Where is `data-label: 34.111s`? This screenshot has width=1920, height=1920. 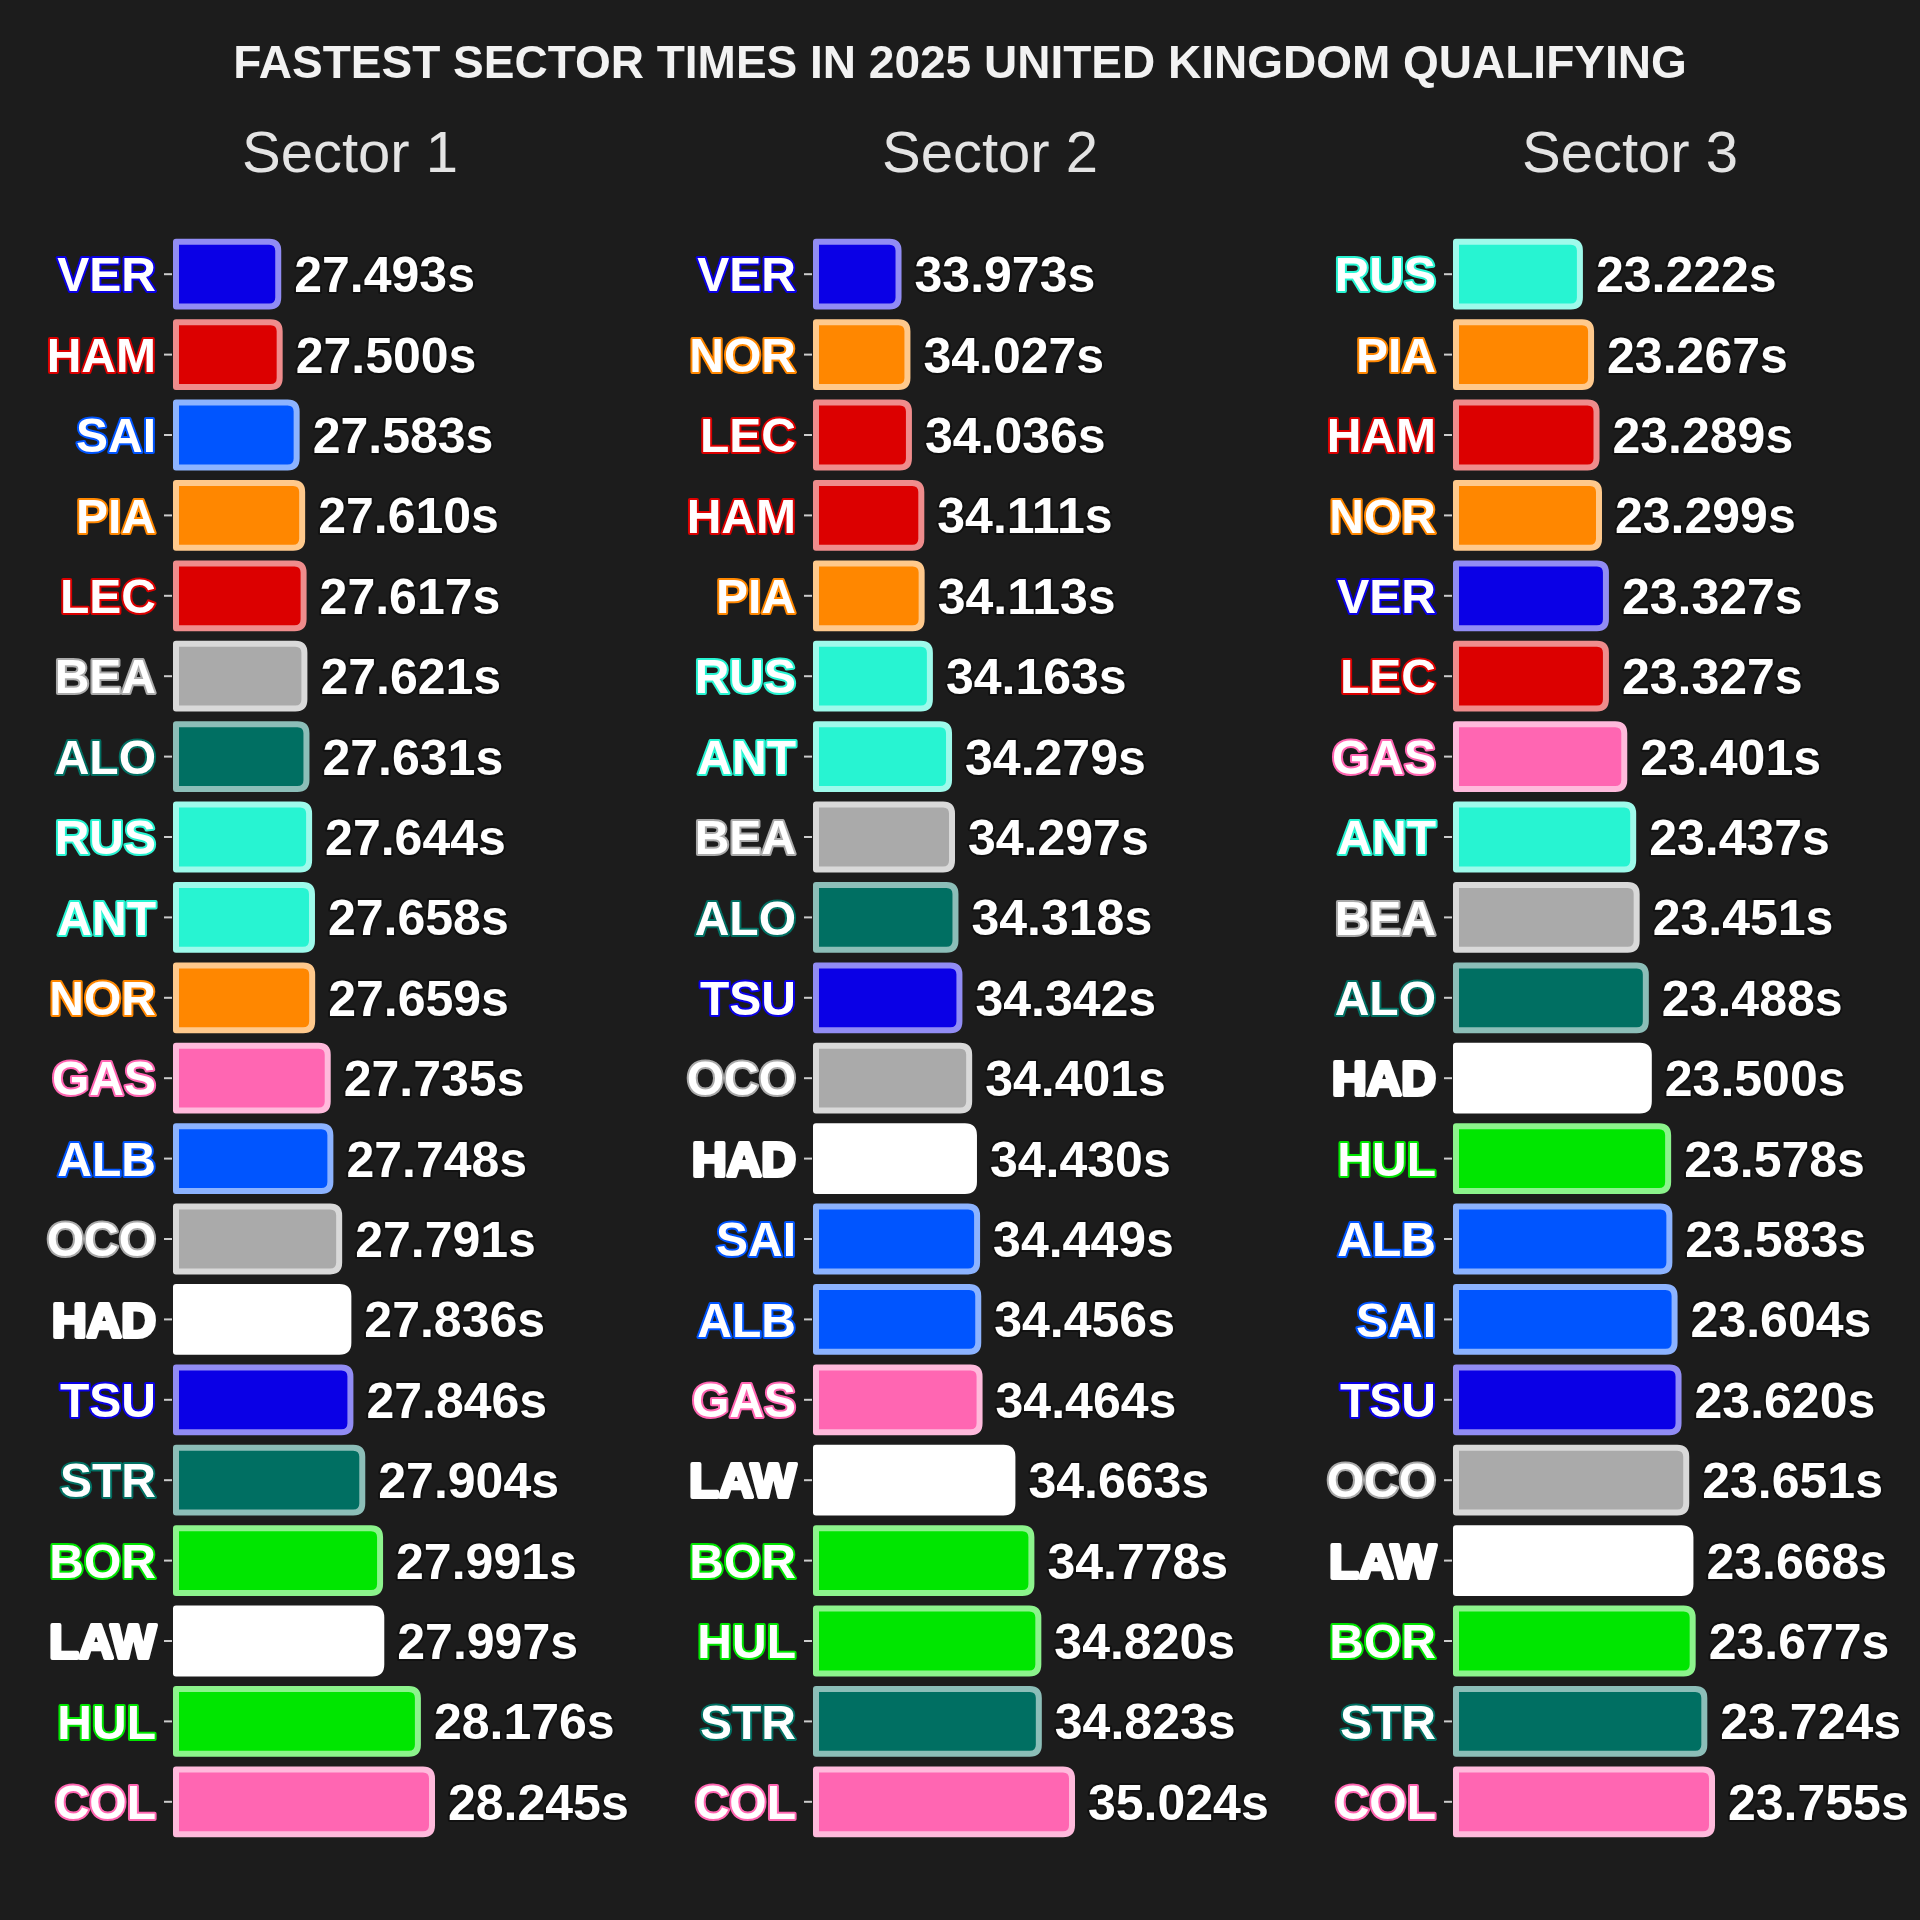 data-label: 34.111s is located at coordinates (1025, 516).